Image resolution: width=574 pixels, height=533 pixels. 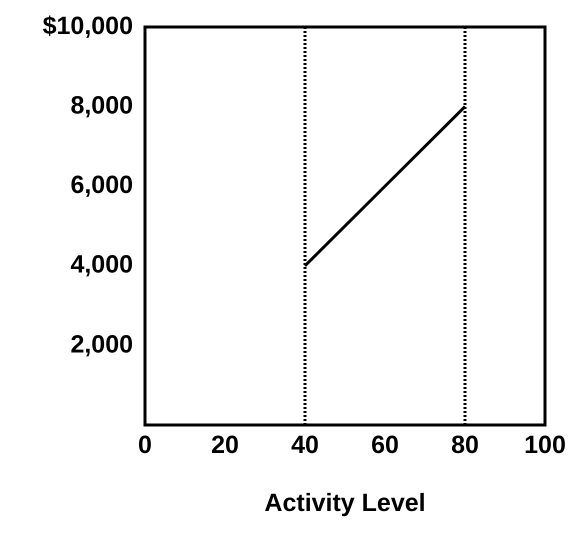 What do you see at coordinates (101, 105) in the screenshot?
I see `y-tick-label: 8,000` at bounding box center [101, 105].